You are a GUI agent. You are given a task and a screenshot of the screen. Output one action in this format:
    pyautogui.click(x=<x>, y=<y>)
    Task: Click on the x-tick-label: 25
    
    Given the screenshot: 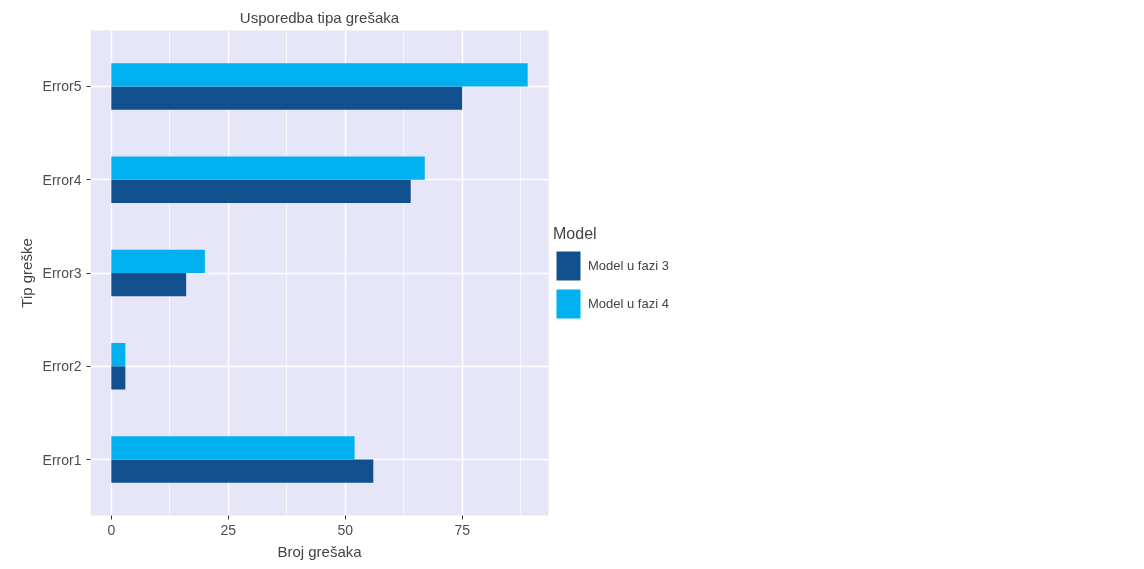 What is the action you would take?
    pyautogui.click(x=228, y=529)
    